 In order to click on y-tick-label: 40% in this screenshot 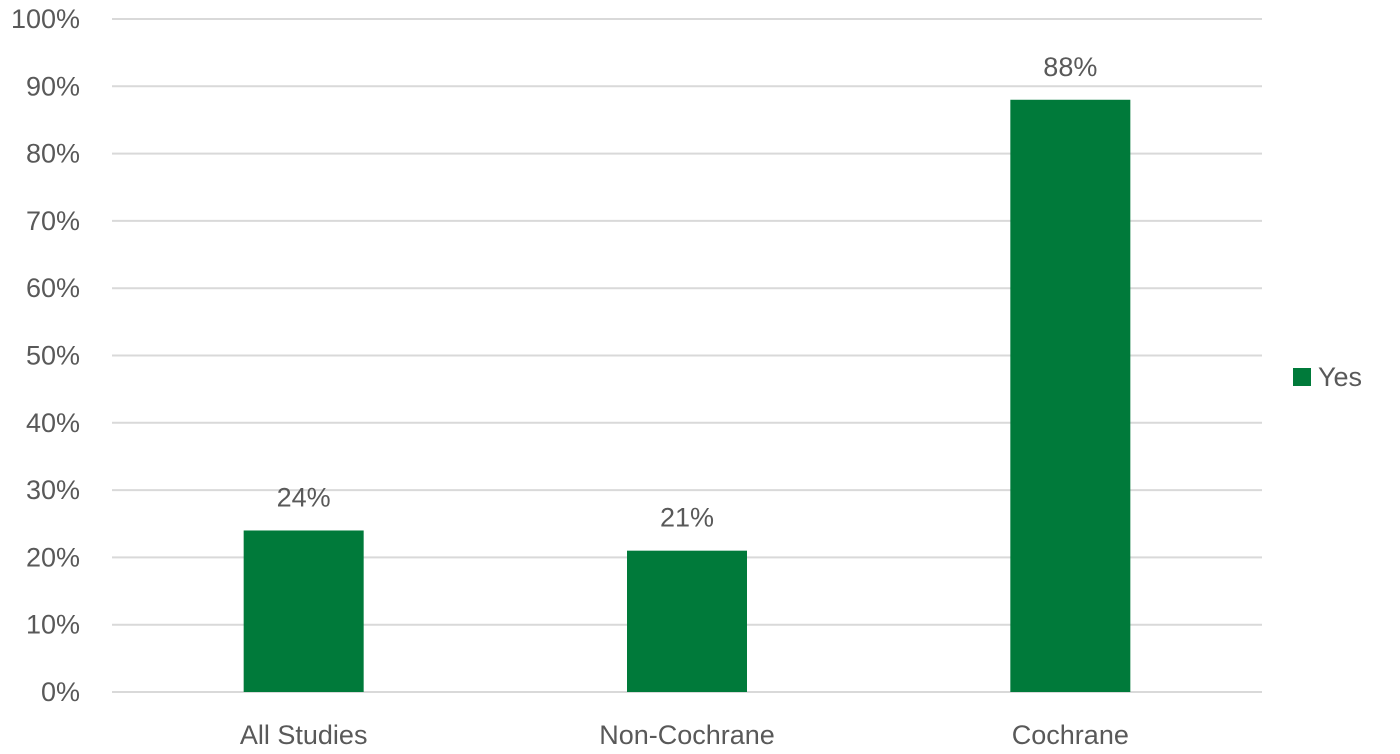, I will do `click(53, 423)`.